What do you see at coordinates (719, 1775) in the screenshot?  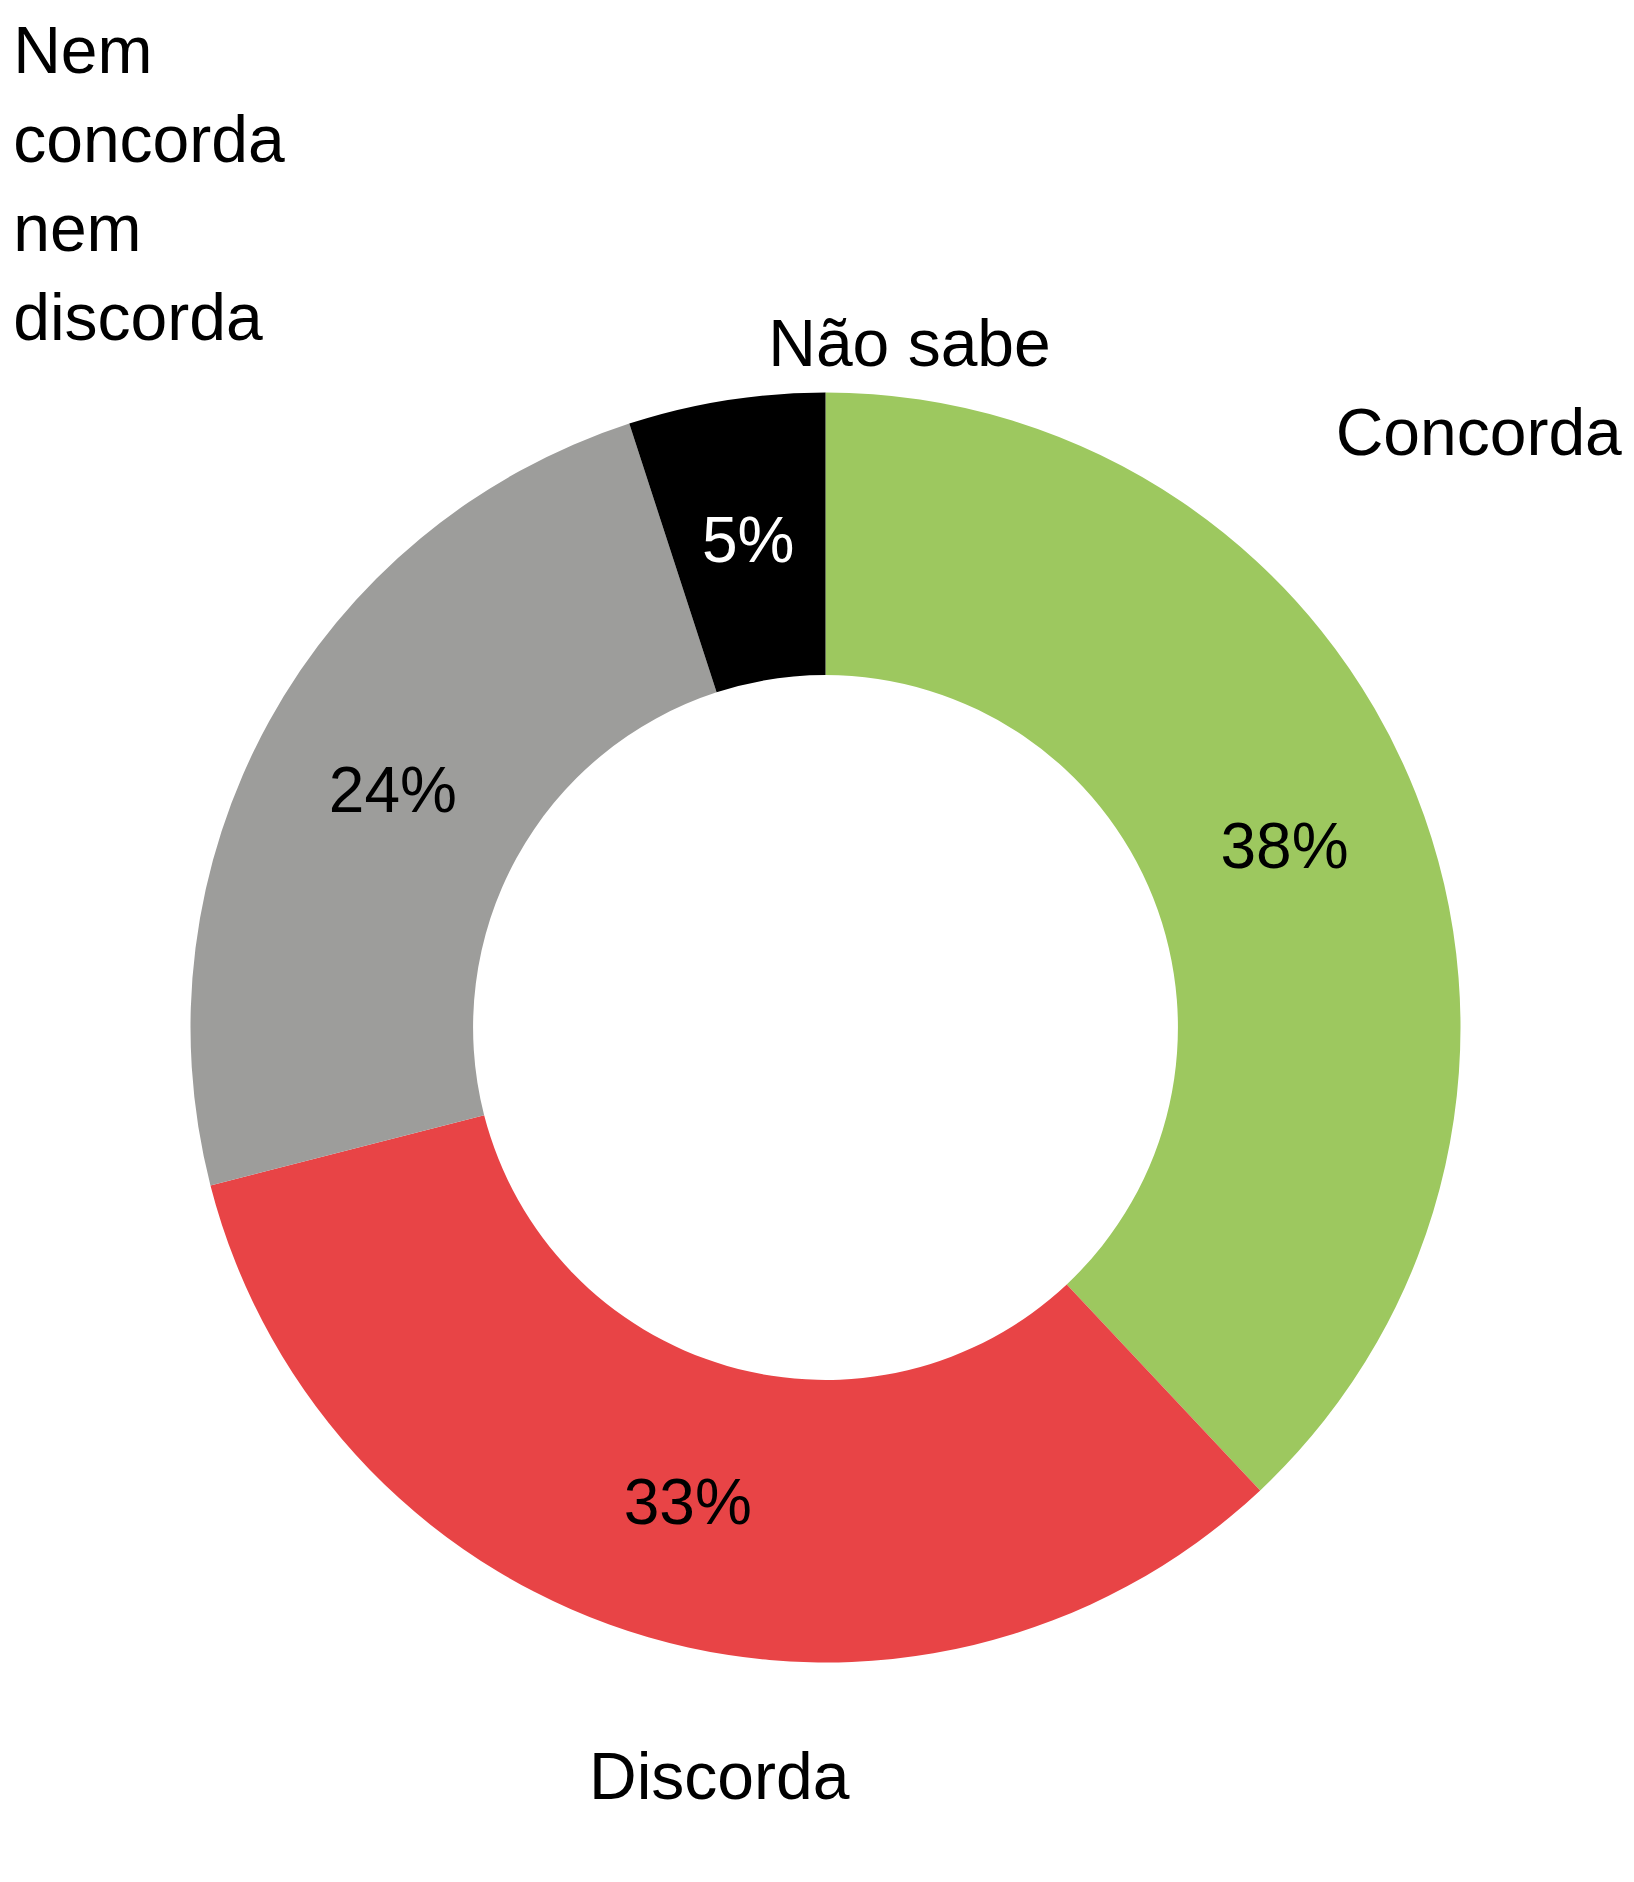 I see `slice-label: Discorda` at bounding box center [719, 1775].